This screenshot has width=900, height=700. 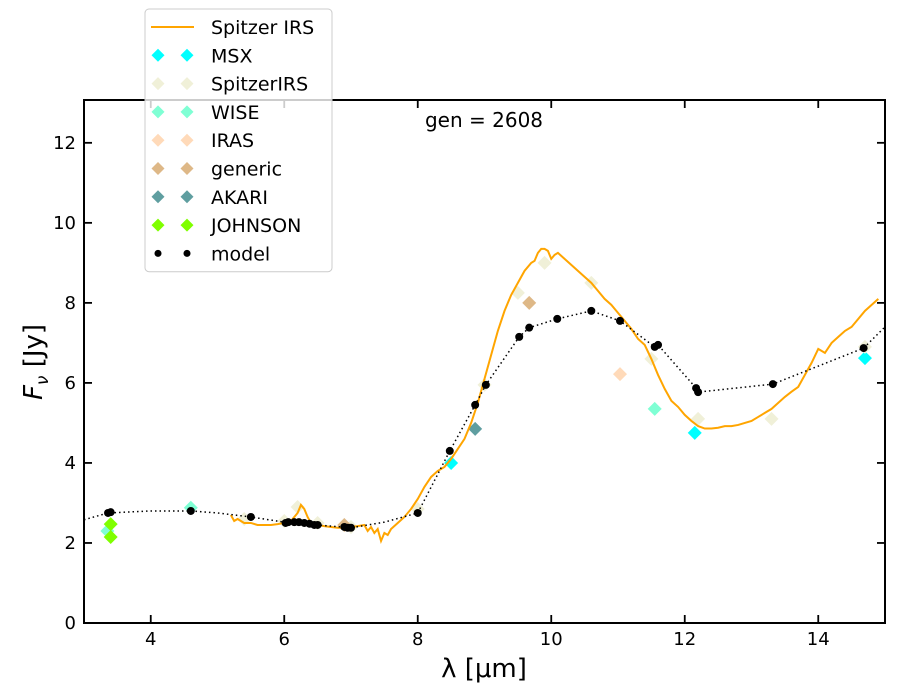 I want to click on y-tick-label: 8, so click(x=70, y=303).